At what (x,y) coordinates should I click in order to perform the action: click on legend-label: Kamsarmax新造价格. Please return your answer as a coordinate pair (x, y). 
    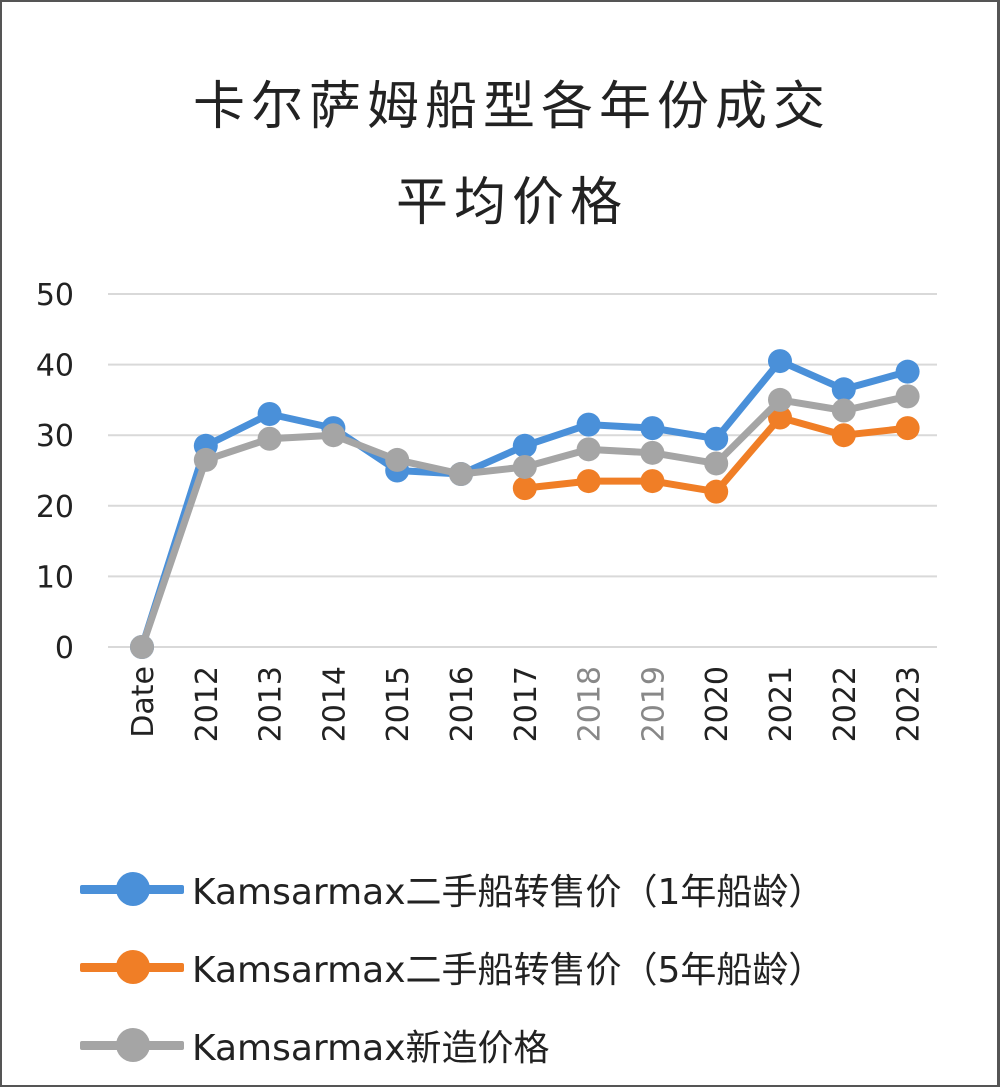
    Looking at the image, I should click on (371, 1048).